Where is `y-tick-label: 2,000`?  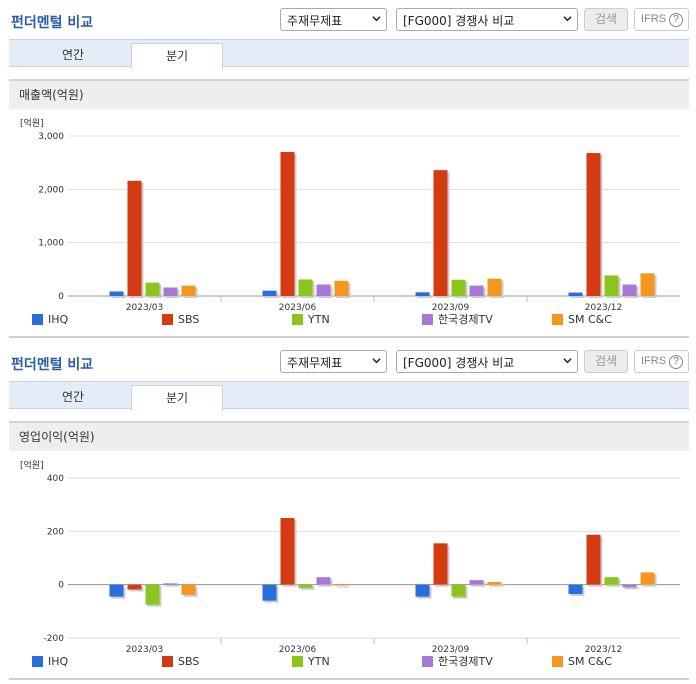 y-tick-label: 2,000 is located at coordinates (51, 190).